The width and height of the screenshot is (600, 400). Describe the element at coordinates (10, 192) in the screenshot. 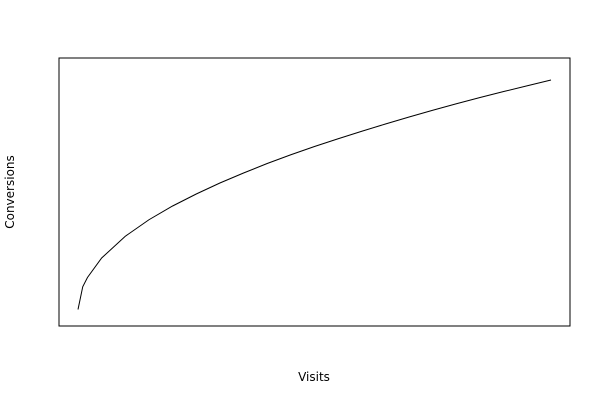

I see `y-axis-label: Conversions` at that location.